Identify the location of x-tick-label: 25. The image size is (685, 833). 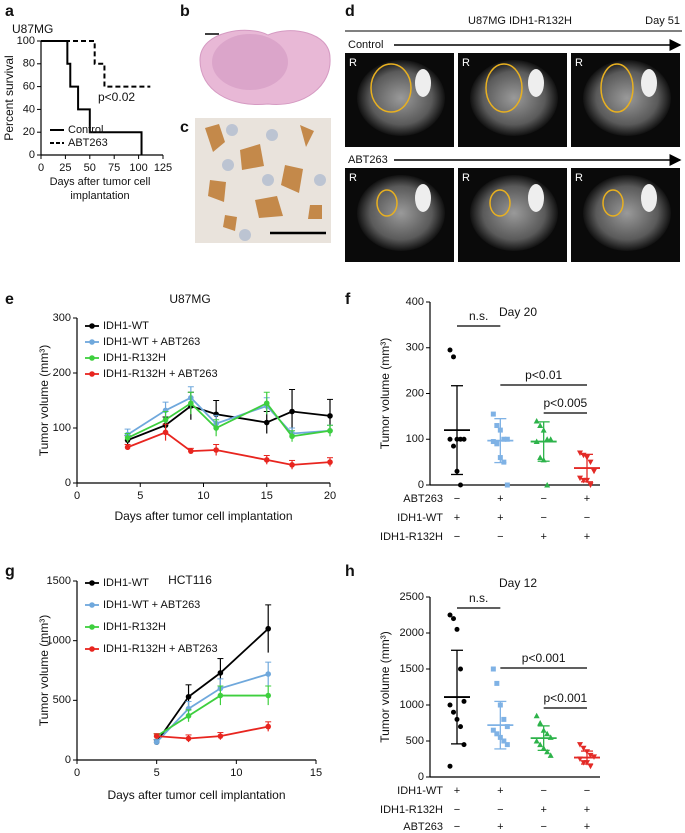
(65, 168).